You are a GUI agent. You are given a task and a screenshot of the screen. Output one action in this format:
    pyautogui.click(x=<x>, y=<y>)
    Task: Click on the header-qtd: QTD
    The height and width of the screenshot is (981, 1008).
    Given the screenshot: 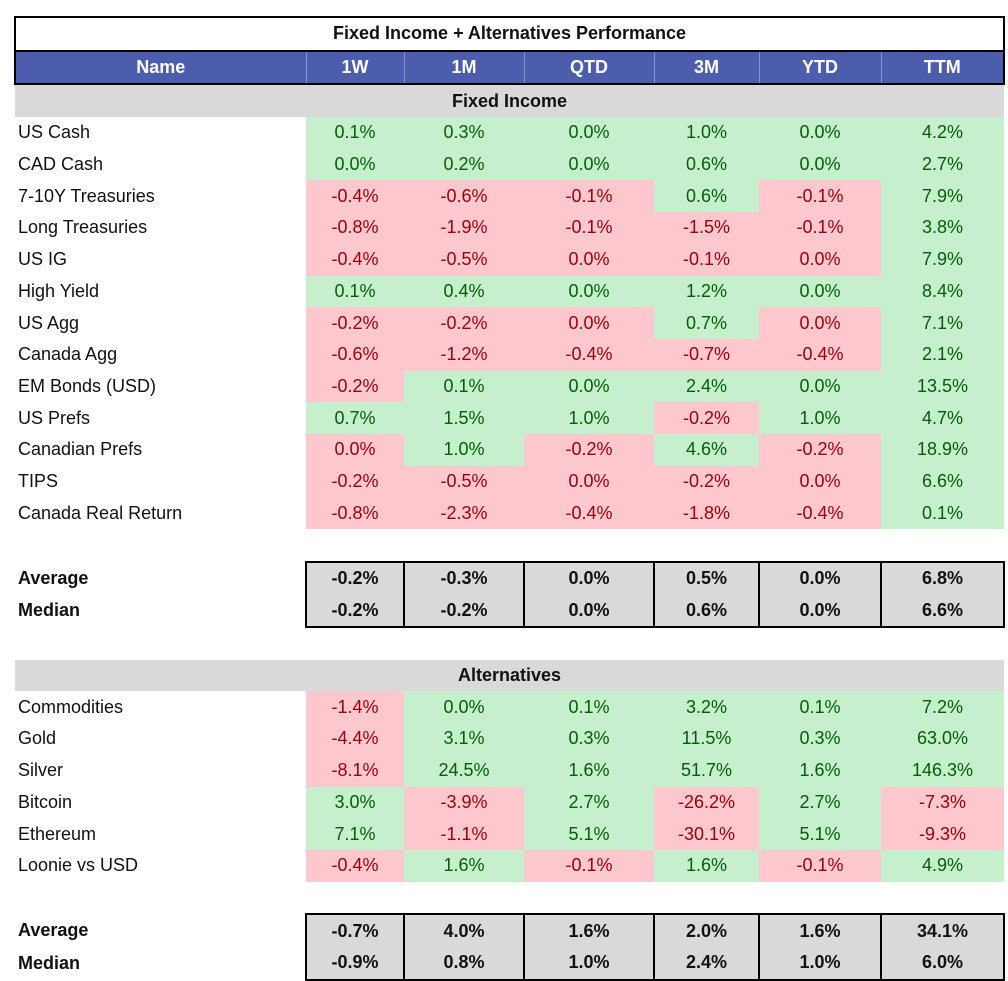 What is the action you would take?
    pyautogui.click(x=588, y=67)
    